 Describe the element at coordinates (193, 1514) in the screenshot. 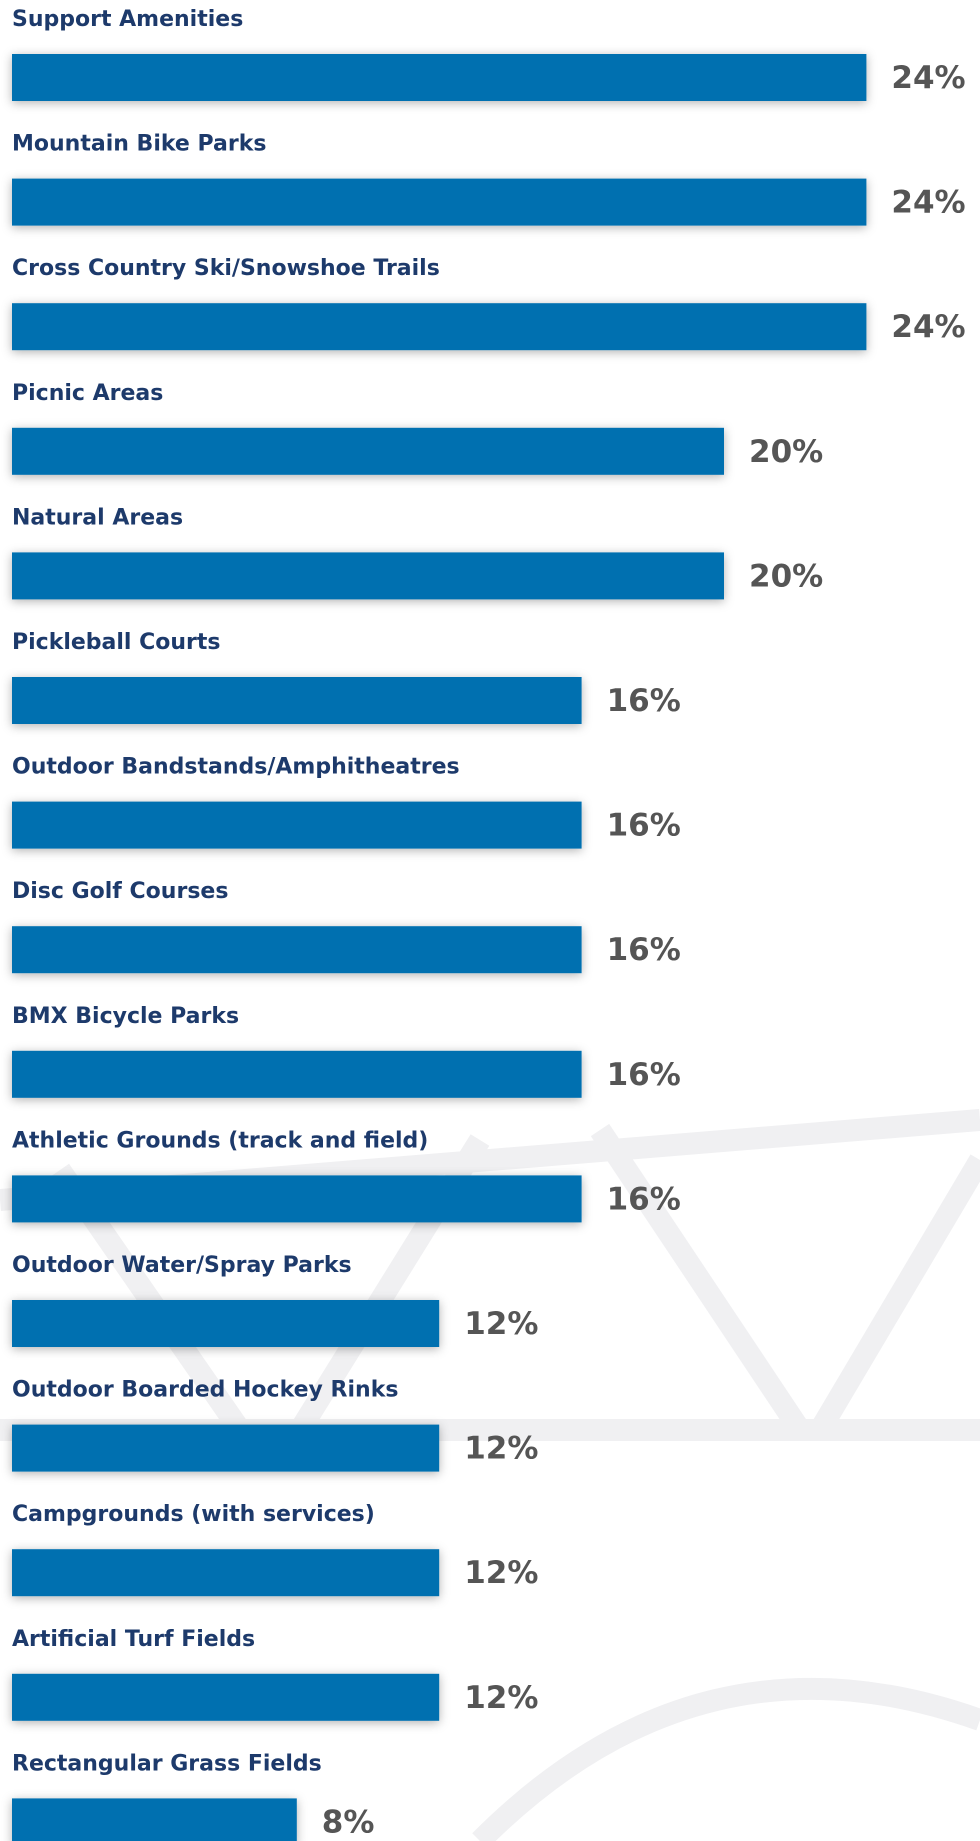

I see `category-label: Campgrounds (with services)` at that location.